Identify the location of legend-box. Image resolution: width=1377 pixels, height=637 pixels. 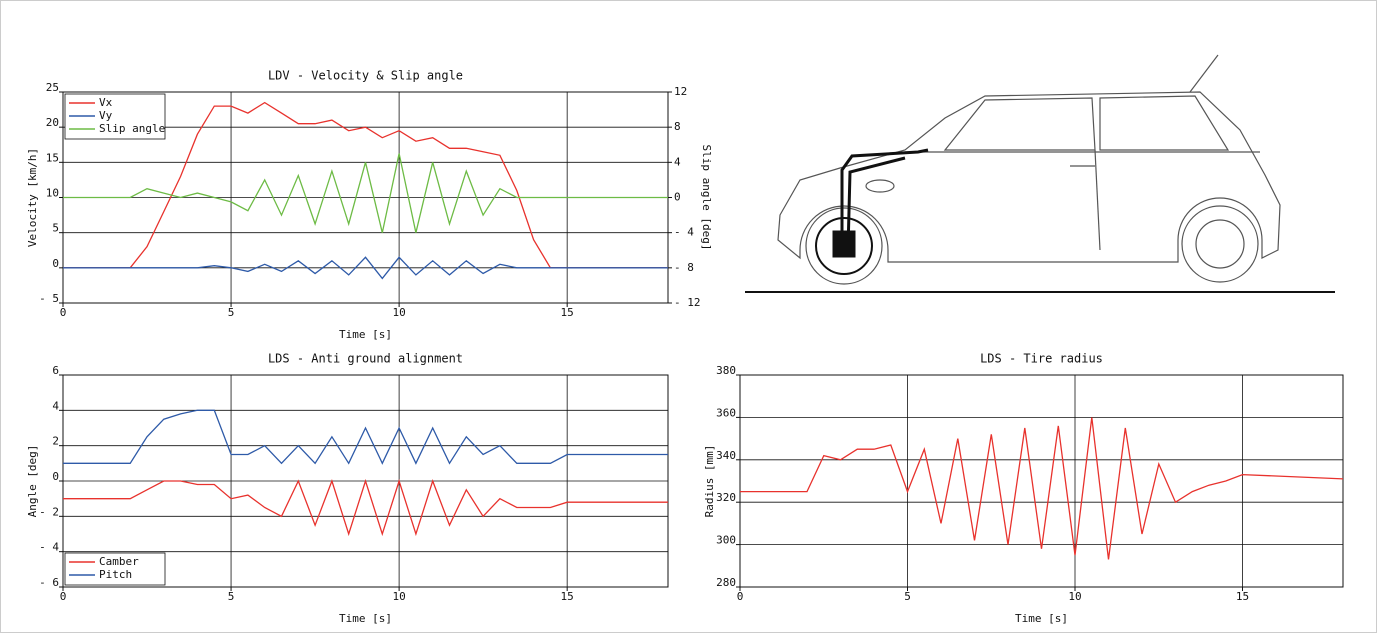
(115, 569).